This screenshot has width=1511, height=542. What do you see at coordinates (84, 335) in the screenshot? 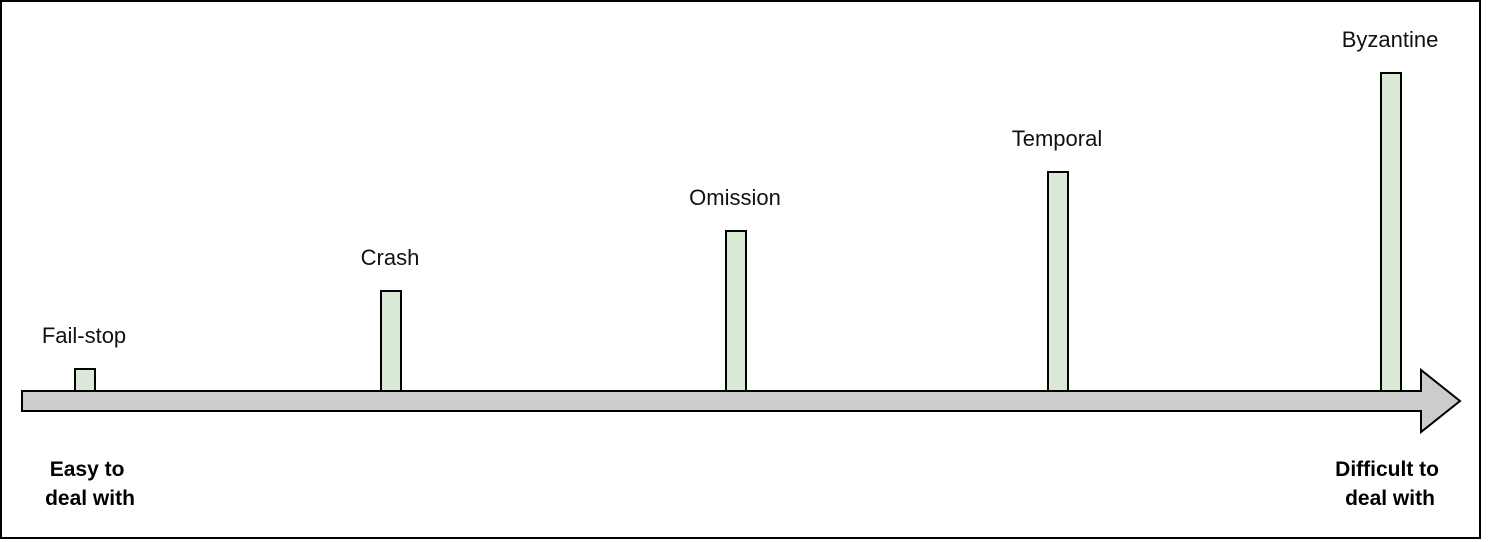
I see `fail-stop-label: Fail-stop` at bounding box center [84, 335].